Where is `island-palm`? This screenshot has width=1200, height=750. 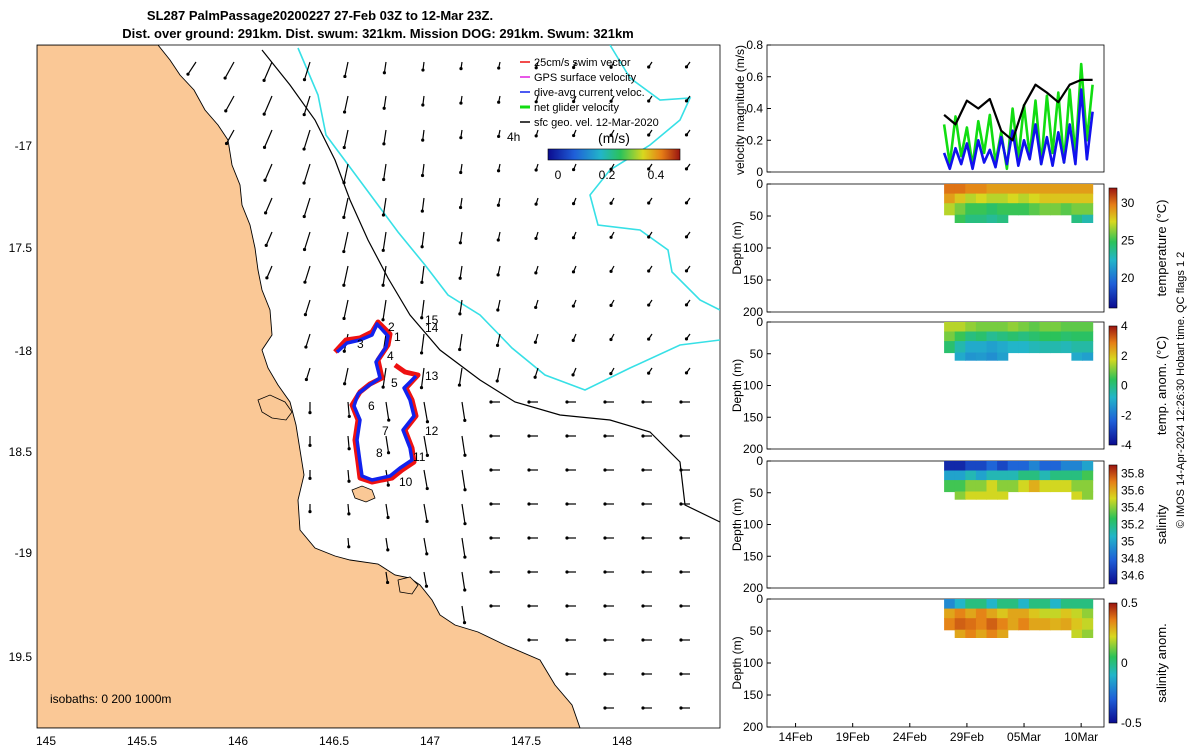
island-palm is located at coordinates (363, 494).